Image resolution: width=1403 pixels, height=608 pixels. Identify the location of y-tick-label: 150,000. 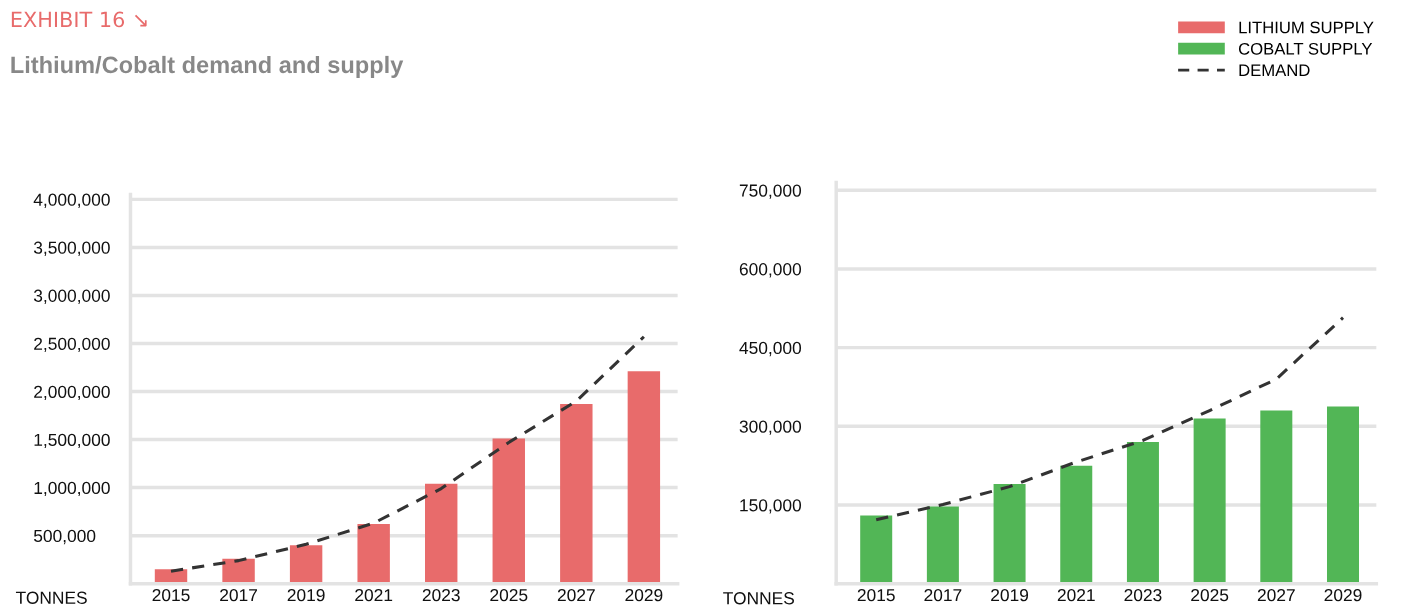
(771, 506).